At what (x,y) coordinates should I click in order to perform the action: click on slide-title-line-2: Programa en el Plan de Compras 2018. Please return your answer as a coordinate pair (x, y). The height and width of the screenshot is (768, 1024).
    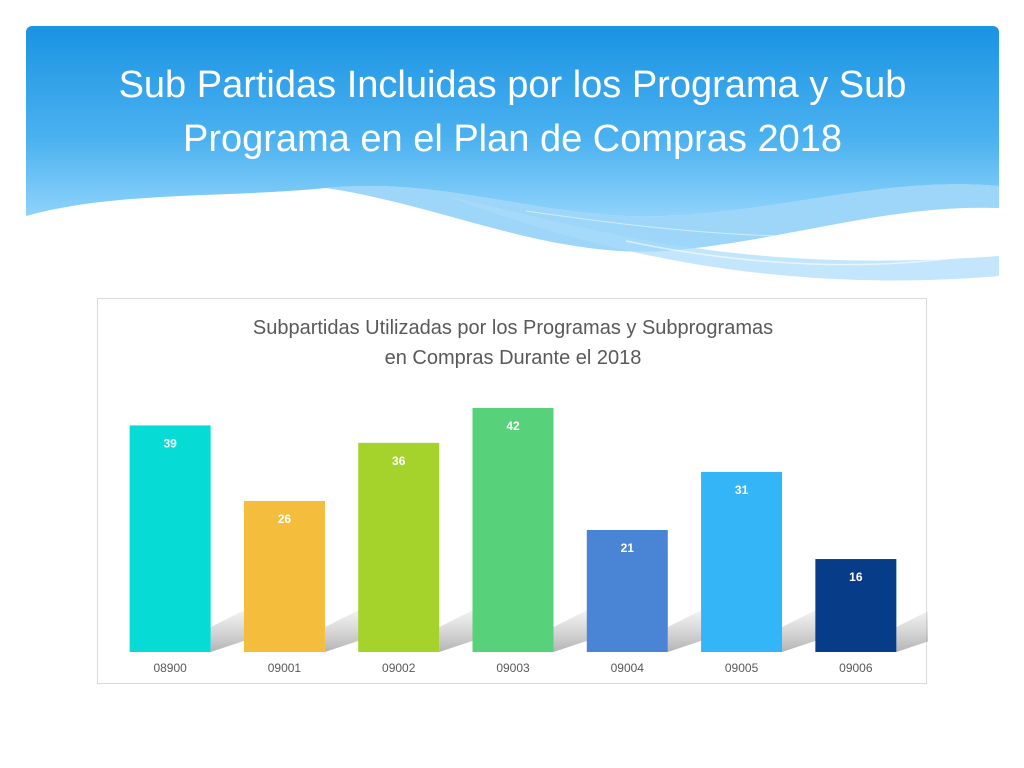
    Looking at the image, I should click on (512, 139).